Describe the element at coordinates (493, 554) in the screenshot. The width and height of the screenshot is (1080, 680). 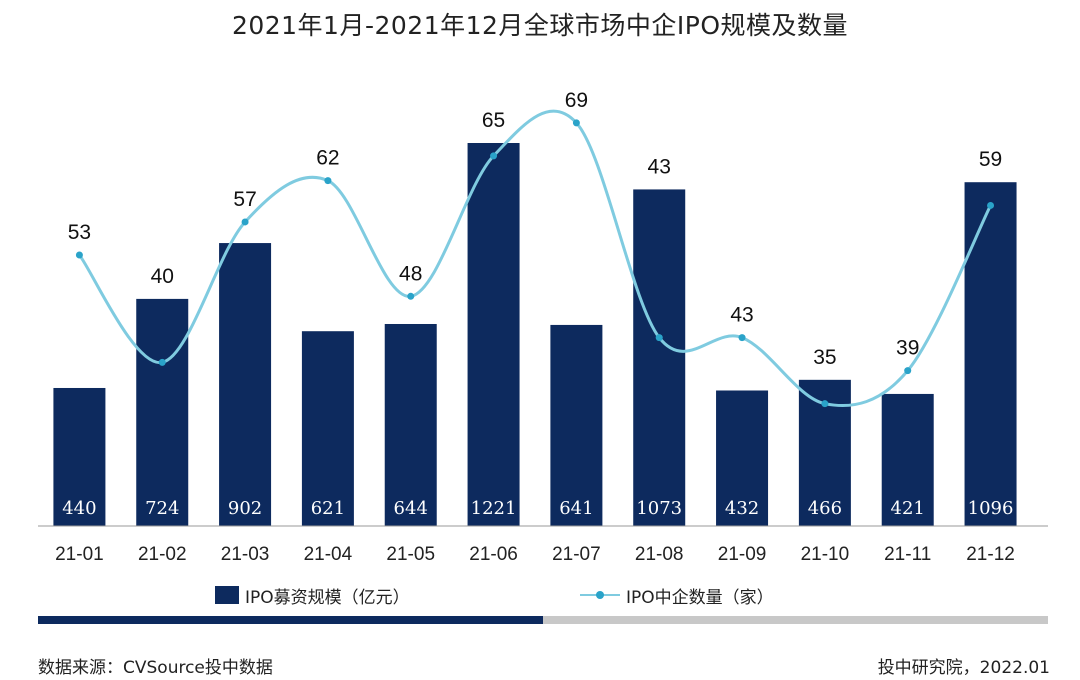
I see `category-label: 21-06` at that location.